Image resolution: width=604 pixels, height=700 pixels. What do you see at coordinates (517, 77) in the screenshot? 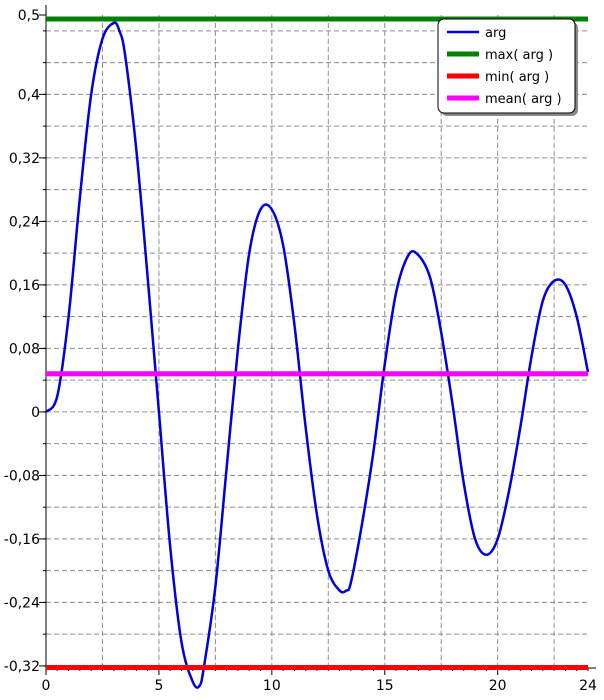
I see `legend-label: min( arg )` at bounding box center [517, 77].